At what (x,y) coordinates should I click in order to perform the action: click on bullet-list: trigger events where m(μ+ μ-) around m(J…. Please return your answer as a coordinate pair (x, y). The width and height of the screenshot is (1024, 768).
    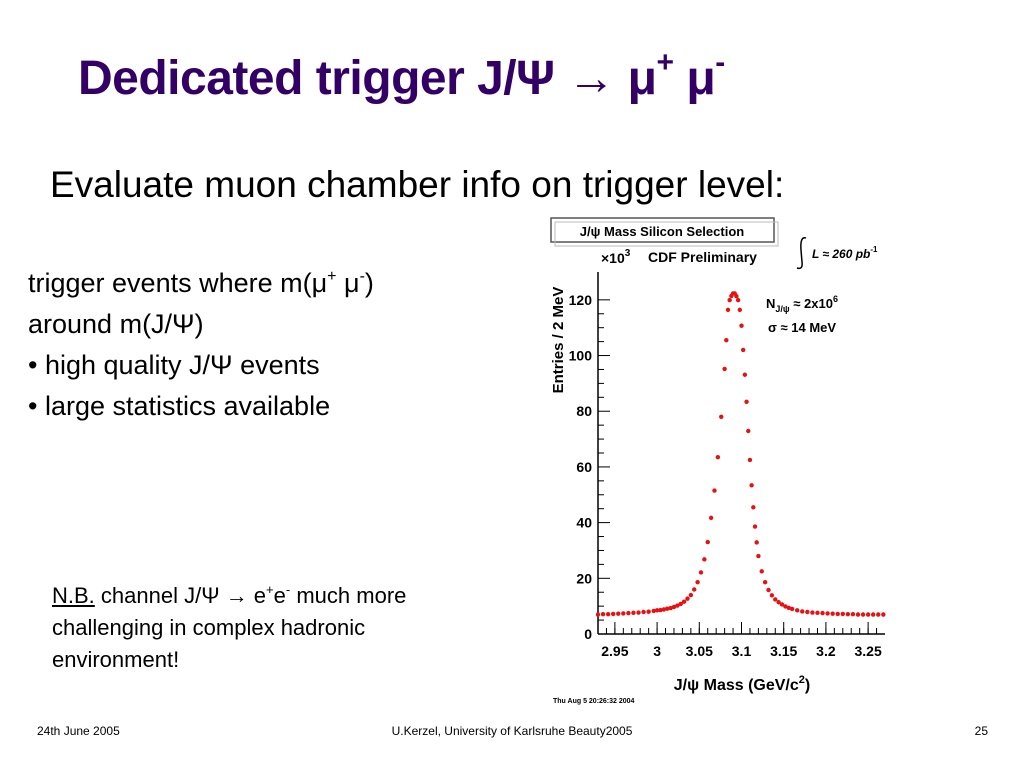
    Looking at the image, I should click on (201, 341).